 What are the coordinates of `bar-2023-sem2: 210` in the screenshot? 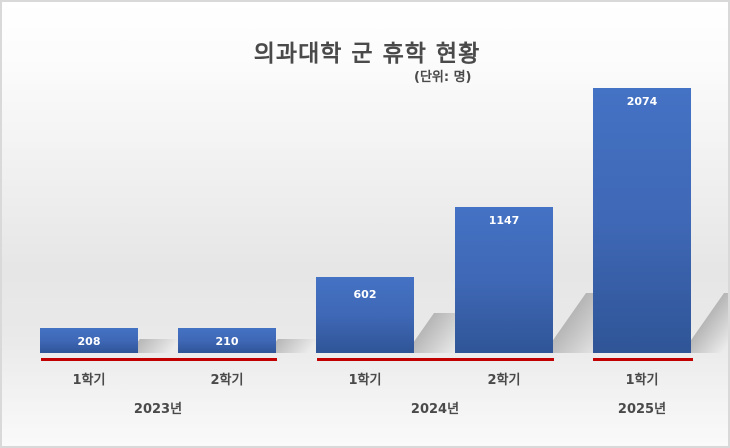 It's located at (227, 340).